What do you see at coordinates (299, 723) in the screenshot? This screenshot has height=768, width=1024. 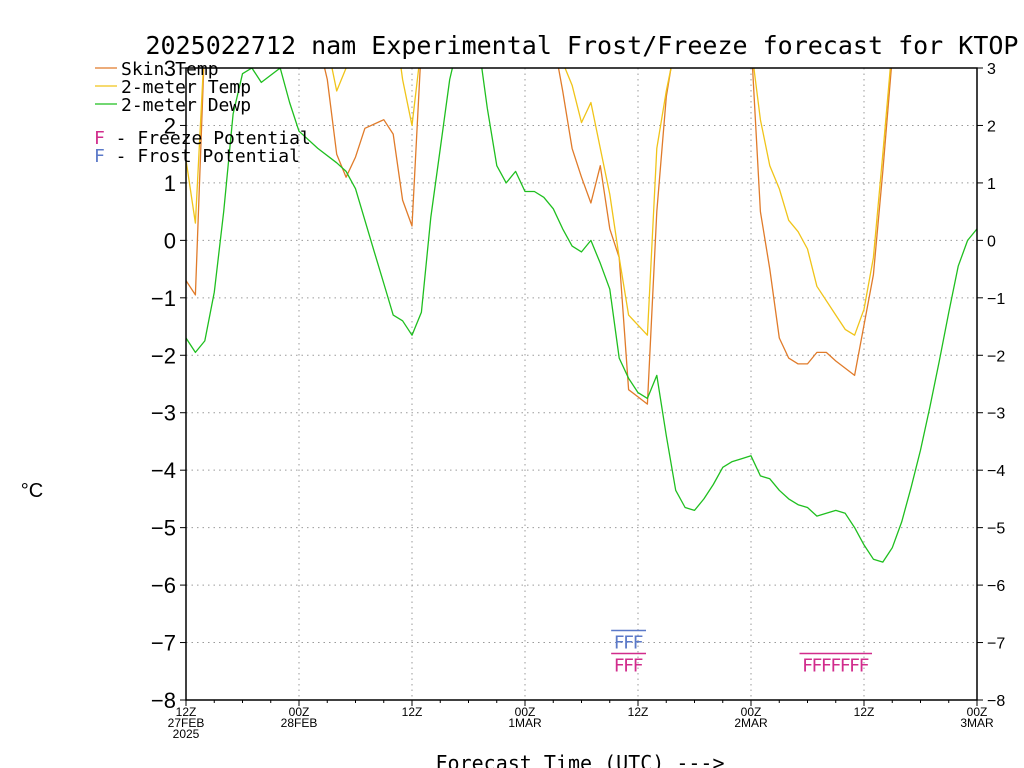 I see `x-tick-label: 28FEB` at bounding box center [299, 723].